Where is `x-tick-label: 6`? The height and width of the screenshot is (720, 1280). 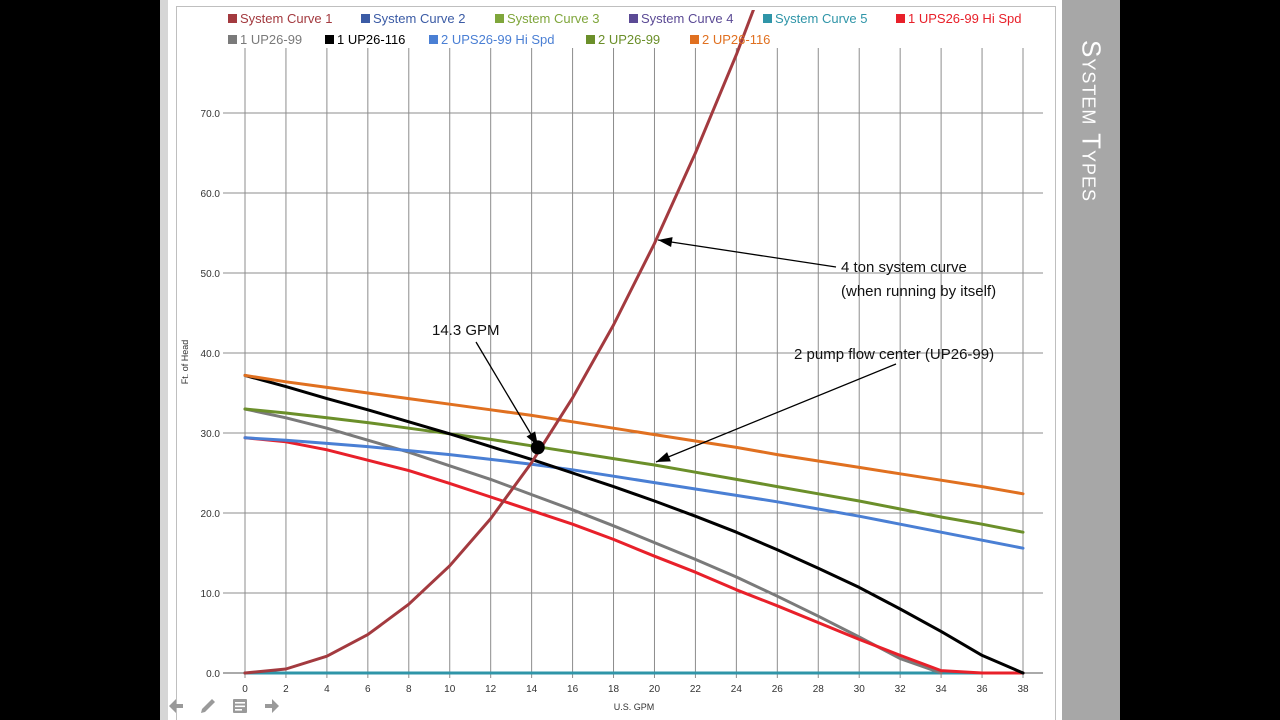 x-tick-label: 6 is located at coordinates (368, 689).